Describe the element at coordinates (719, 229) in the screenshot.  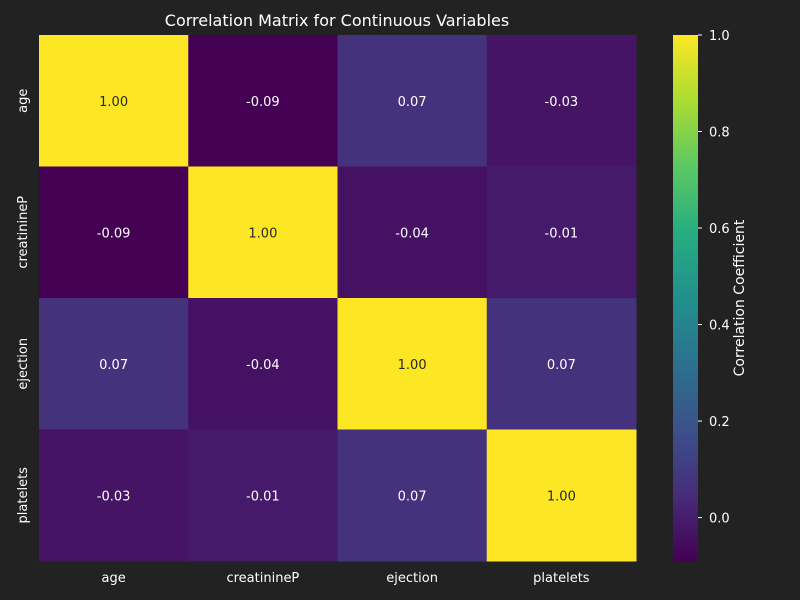
I see `colorbar-tick-label: 0.6` at that location.